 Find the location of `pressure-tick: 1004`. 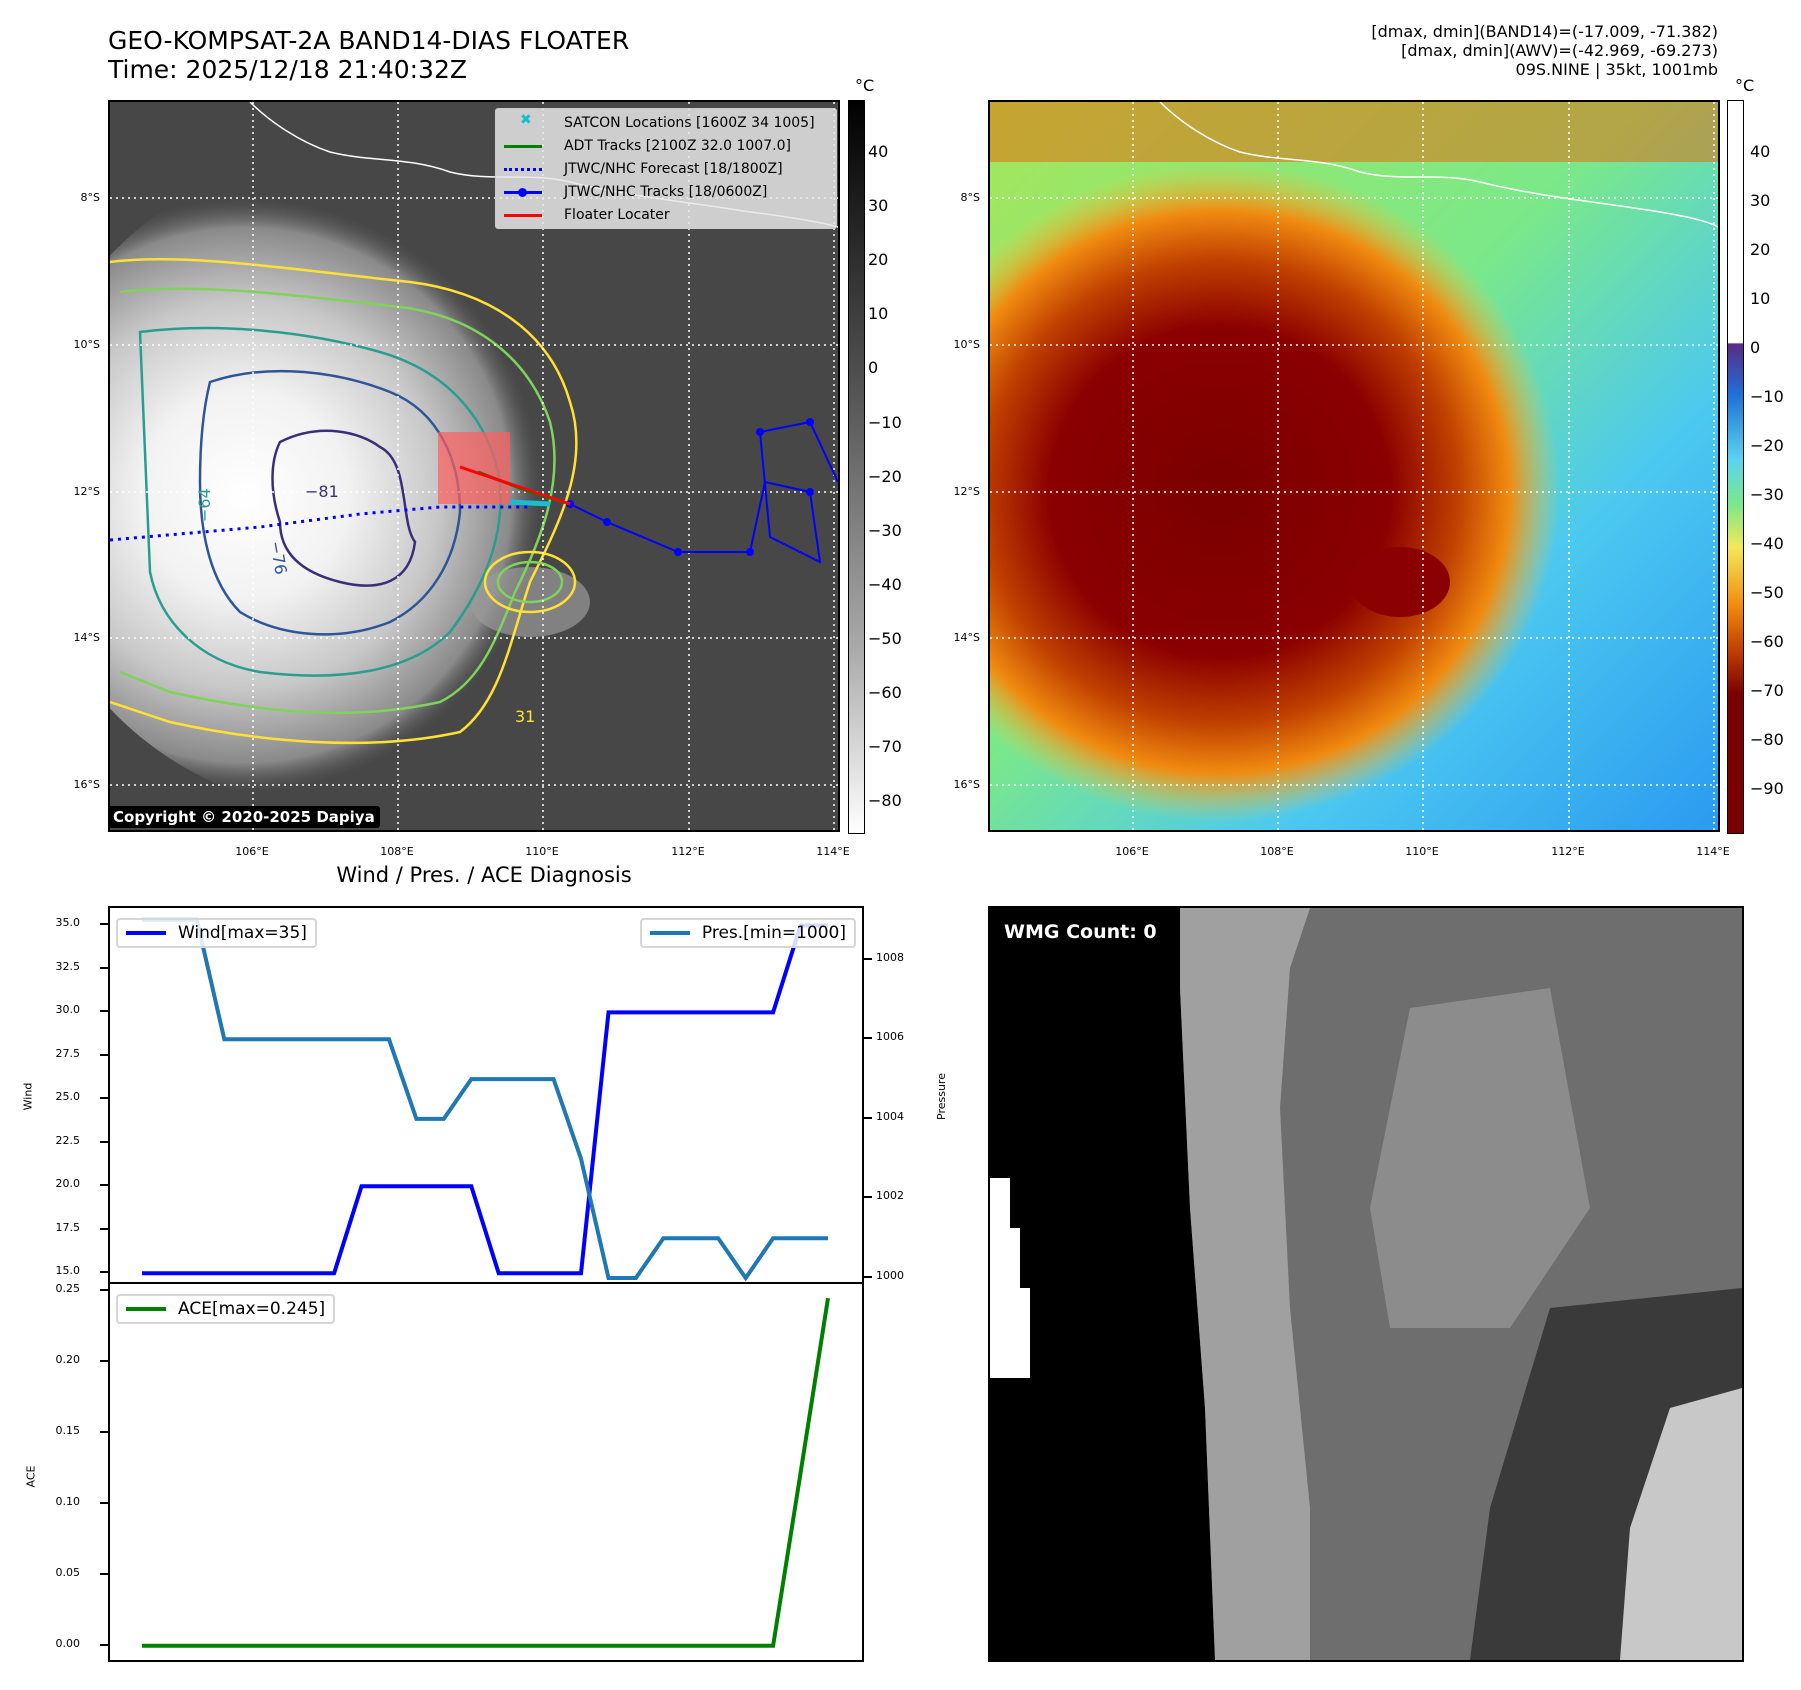

pressure-tick: 1004 is located at coordinates (890, 1116).